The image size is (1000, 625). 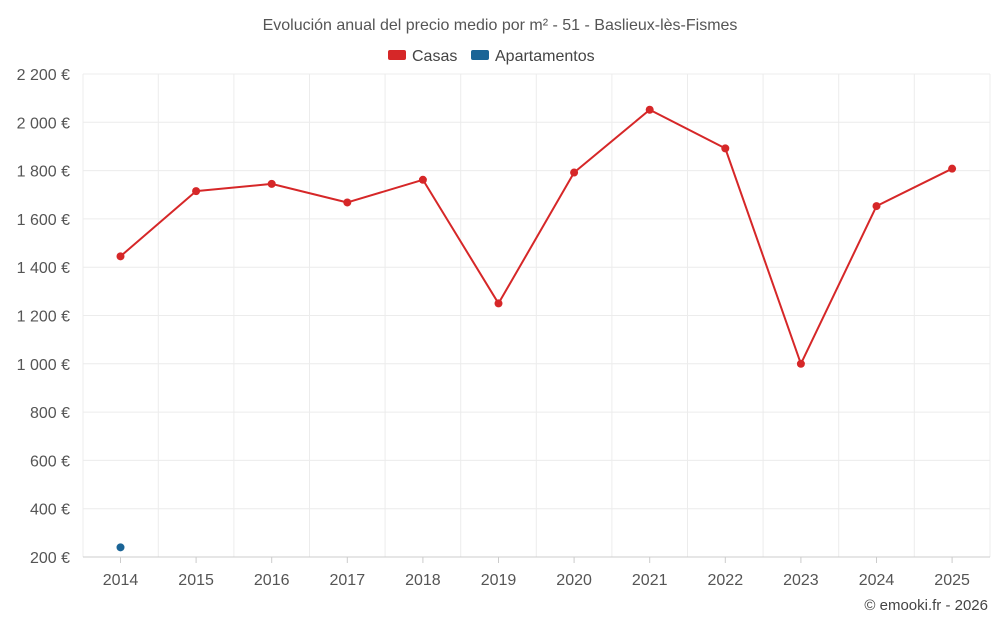 I want to click on y-tick-label: 200 €, so click(x=50, y=558).